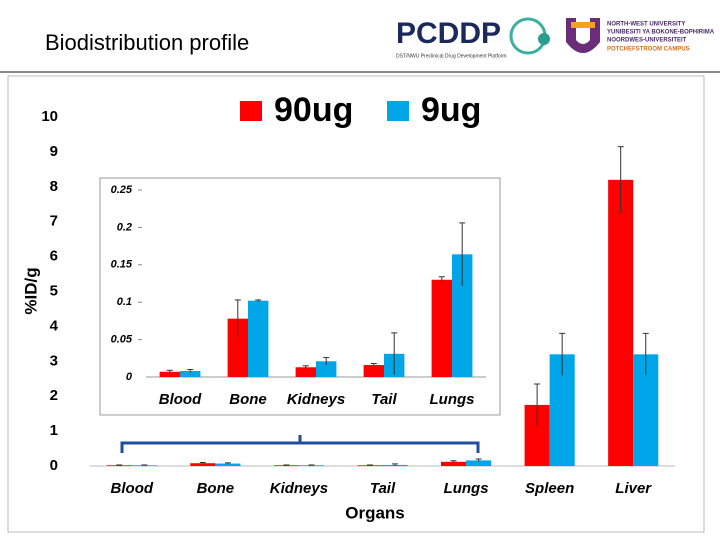  Describe the element at coordinates (54, 360) in the screenshot. I see `y-tick-label: 3` at that location.